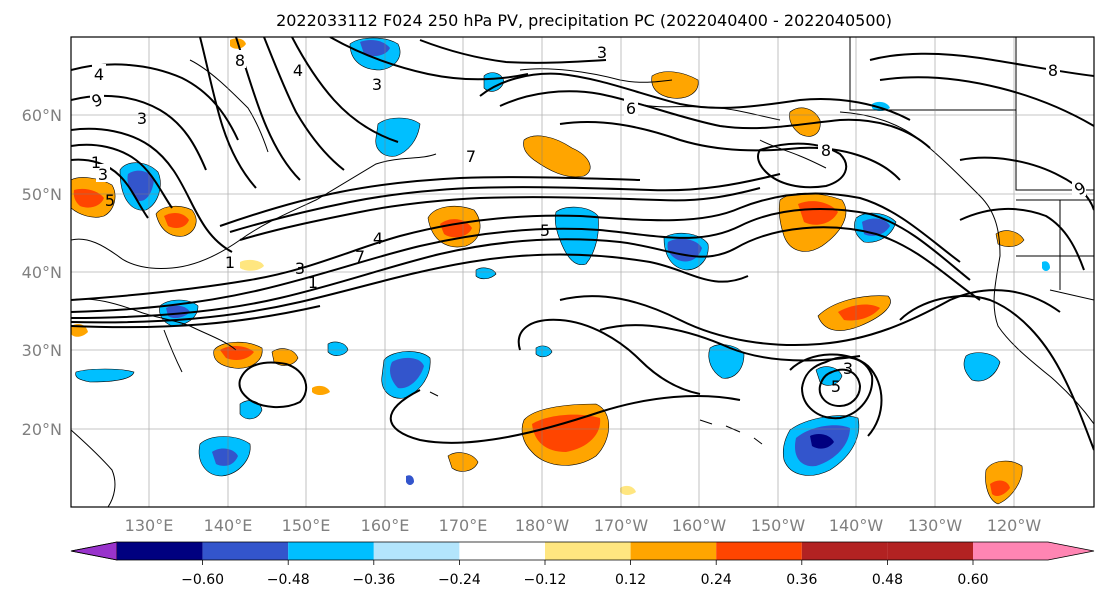 This screenshot has height=601, width=1105. I want to click on colorbar-extend-max-fill, so click(1033, 551).